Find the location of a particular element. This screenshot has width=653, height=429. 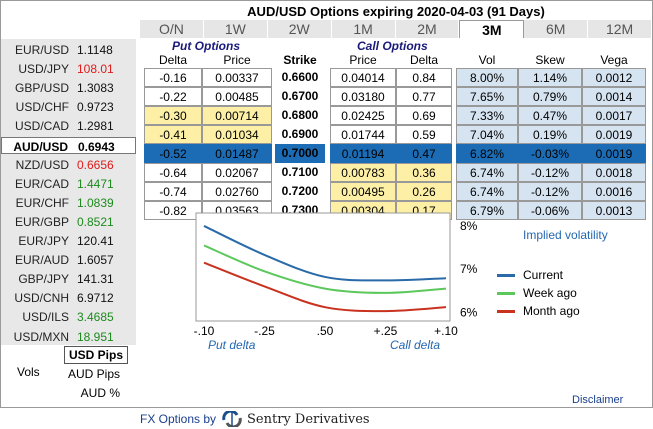

unit-usd-pips: USD Pips is located at coordinates (95, 355).